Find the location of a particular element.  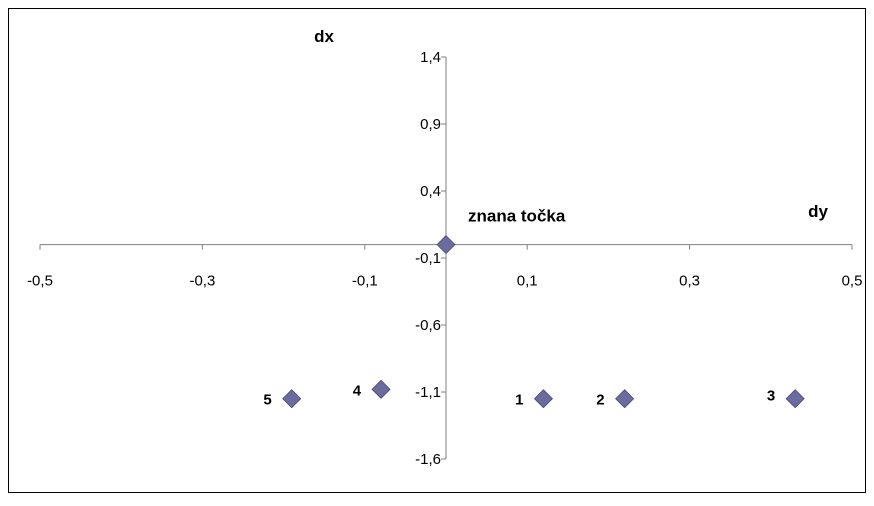

x-tick-label: -0,1 is located at coordinates (365, 281).